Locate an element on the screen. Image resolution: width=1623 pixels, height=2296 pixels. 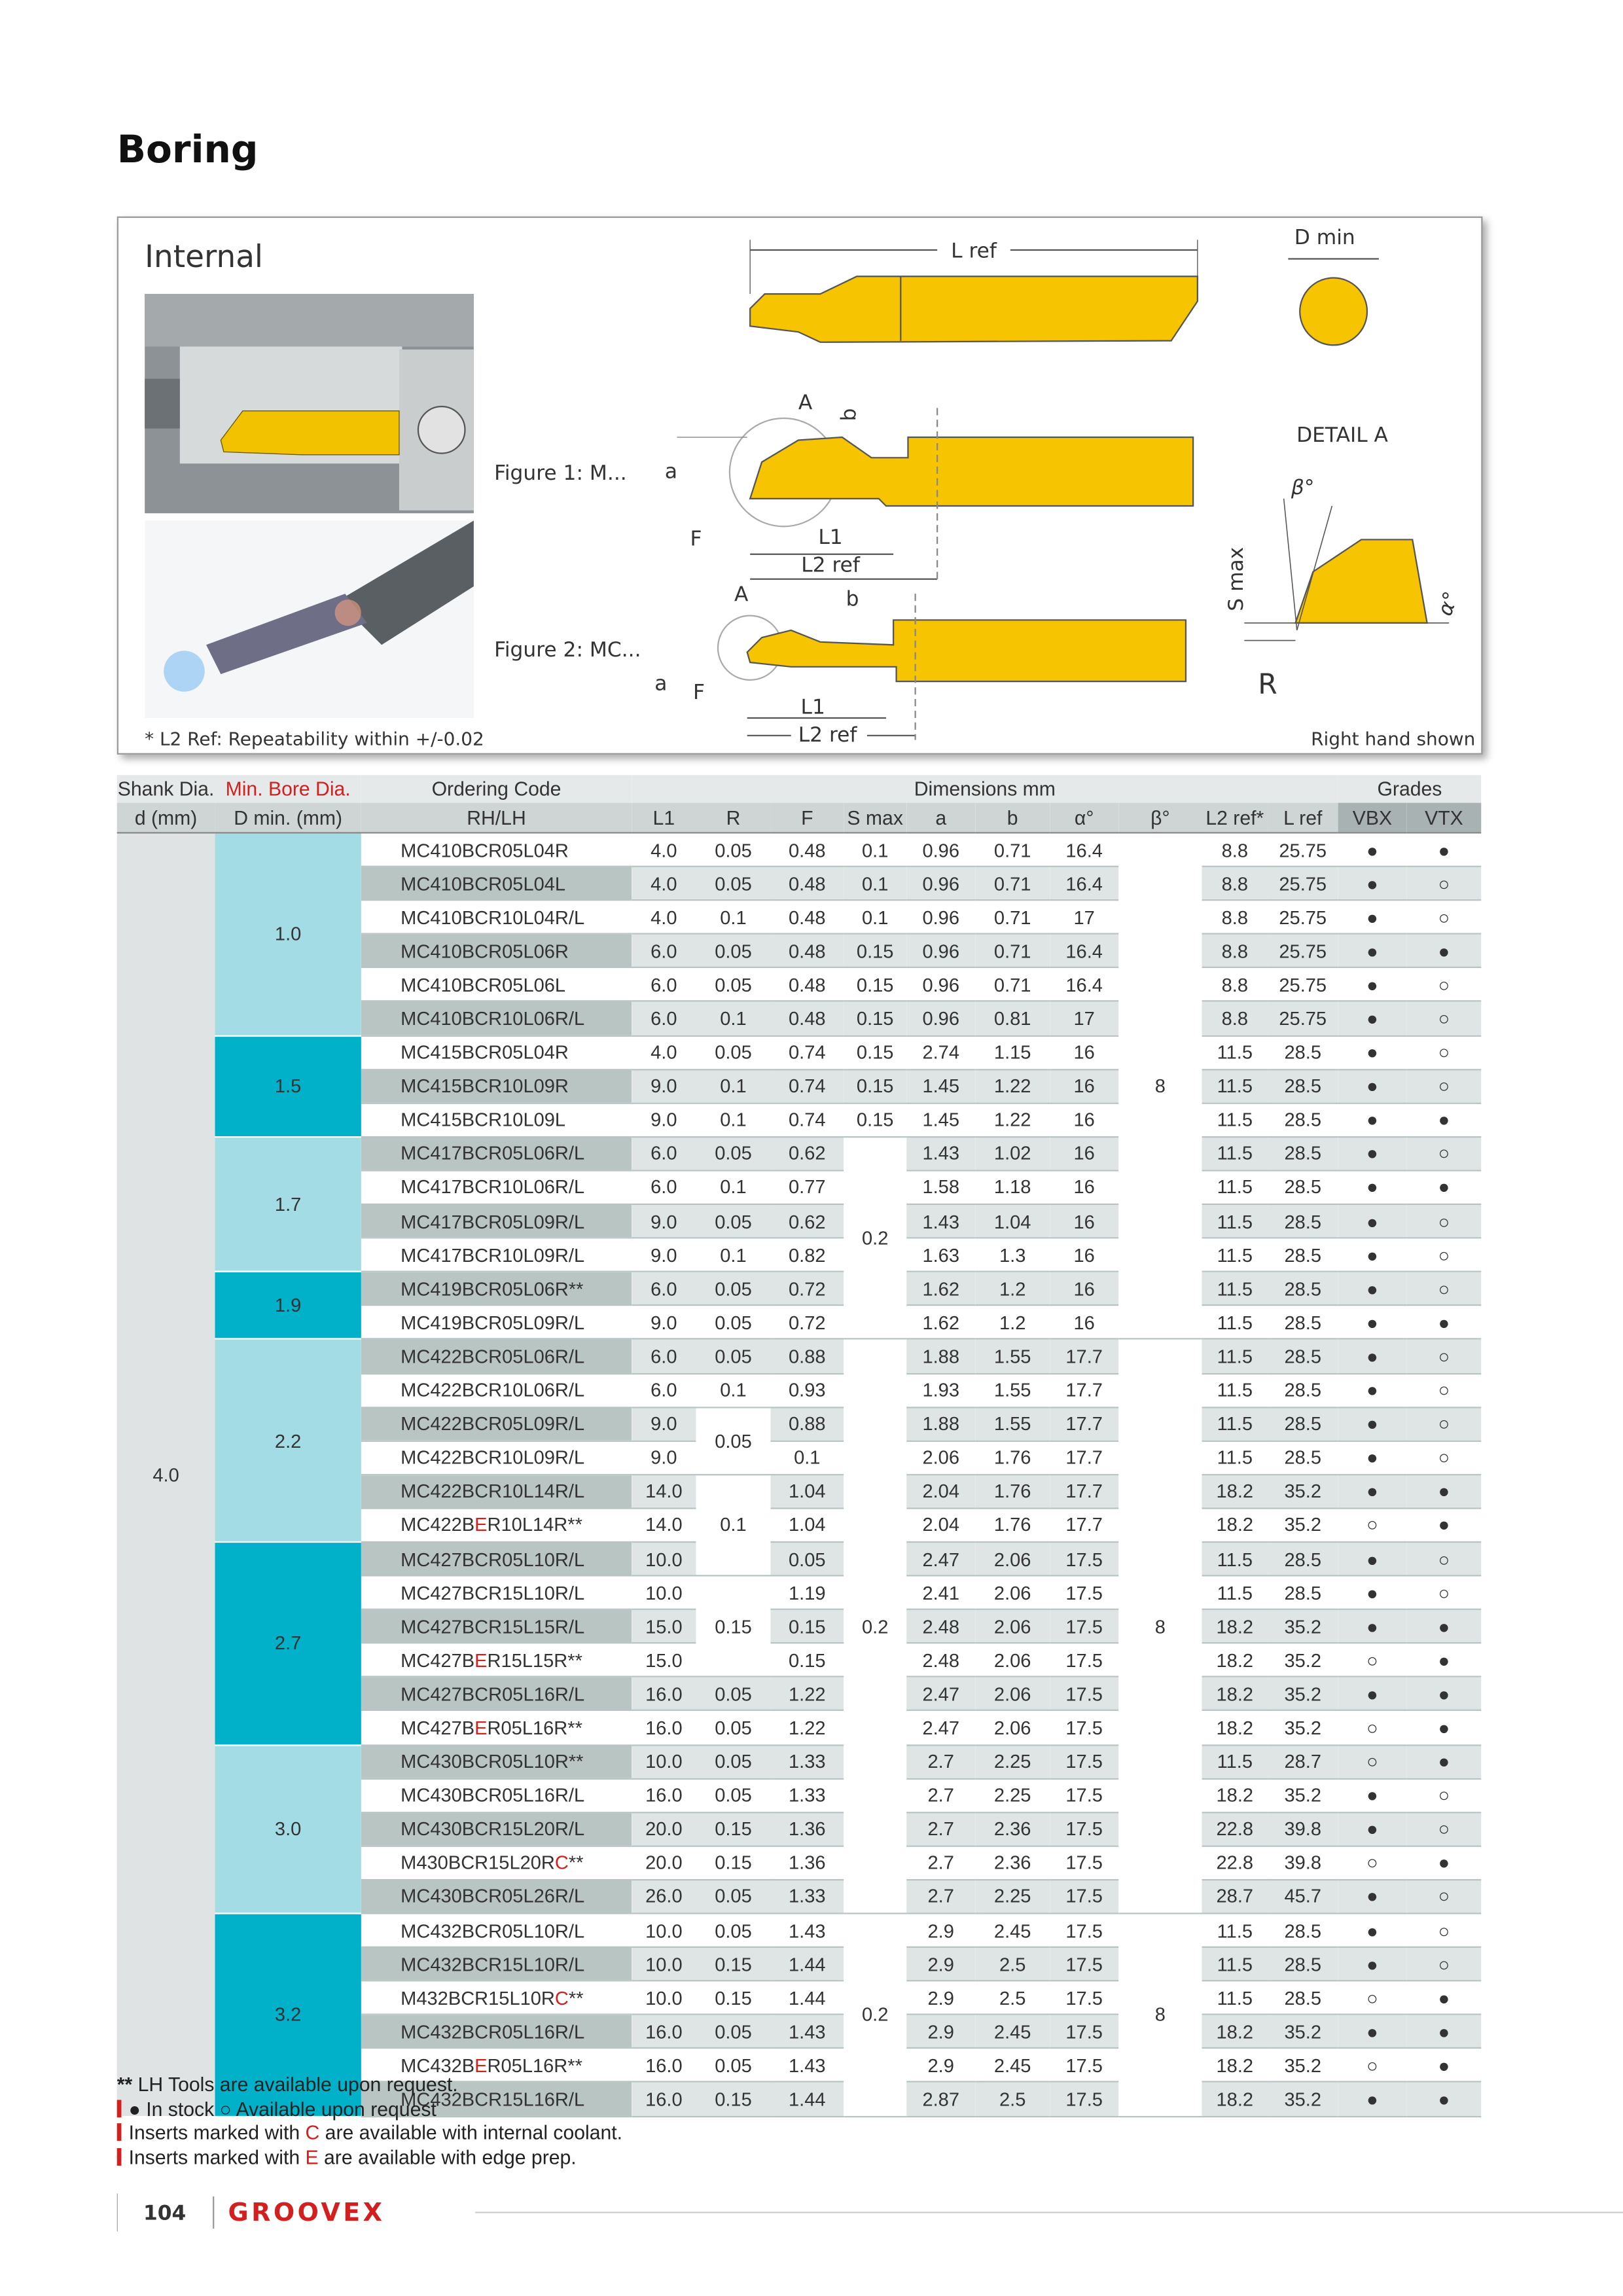
dim-label: α° is located at coordinates (1448, 603).